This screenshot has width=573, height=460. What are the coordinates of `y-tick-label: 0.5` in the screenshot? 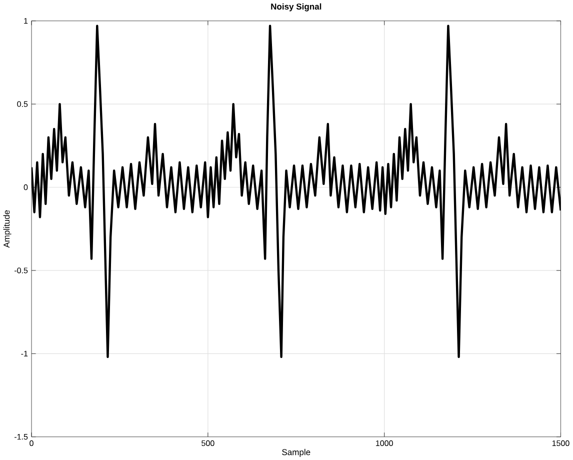 It's located at (22, 104).